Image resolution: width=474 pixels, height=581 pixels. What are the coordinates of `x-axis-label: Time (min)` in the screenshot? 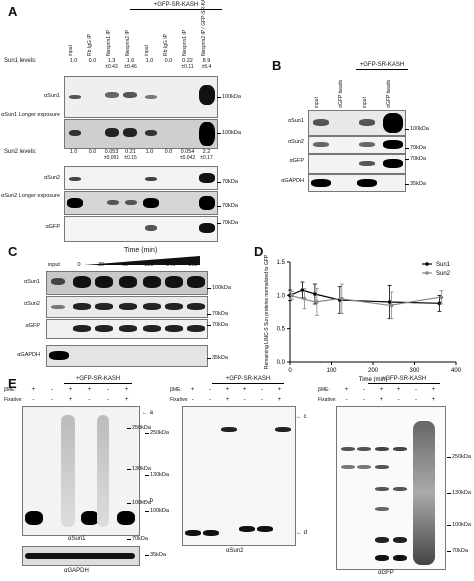 It's located at (373, 379).